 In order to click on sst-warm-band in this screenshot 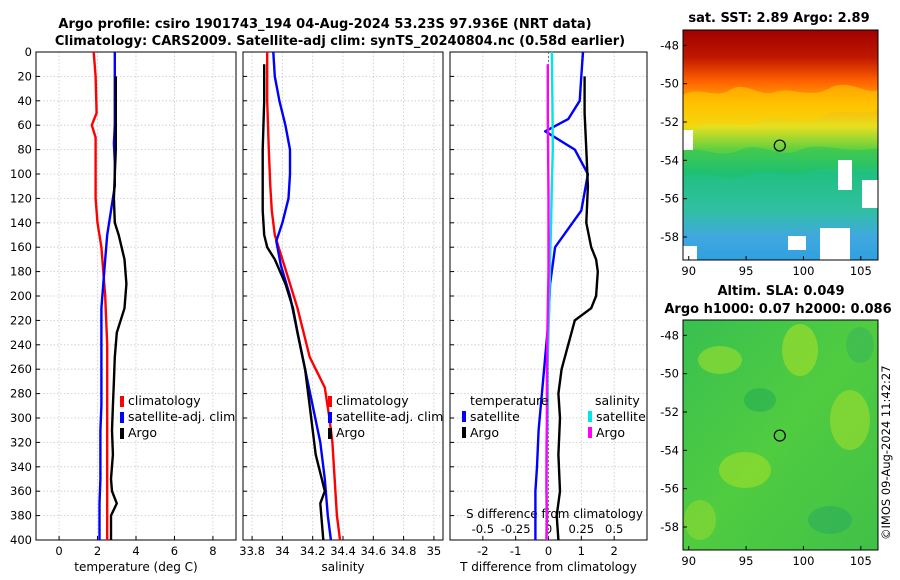, I will do `click(780, 107)`.